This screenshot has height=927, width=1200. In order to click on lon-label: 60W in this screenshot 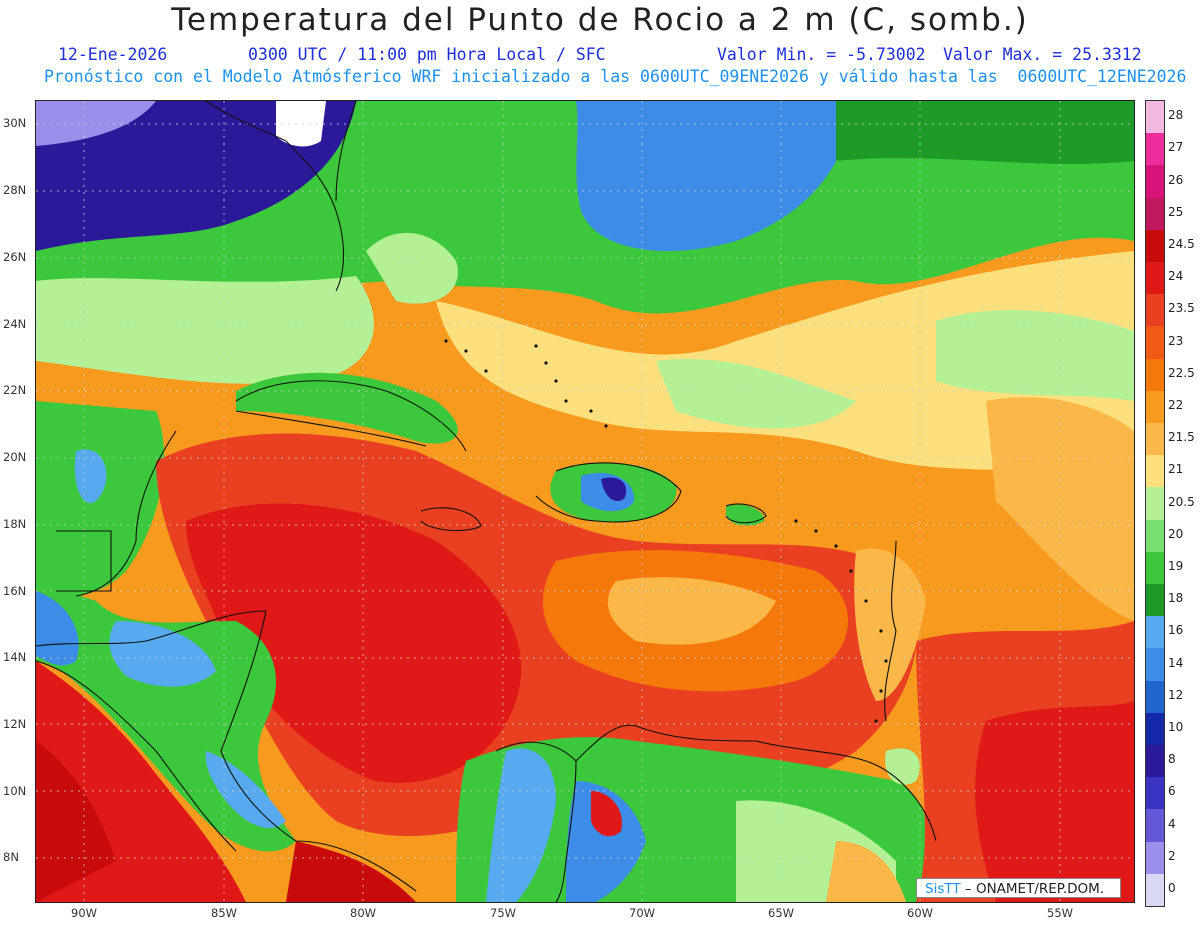, I will do `click(920, 913)`.